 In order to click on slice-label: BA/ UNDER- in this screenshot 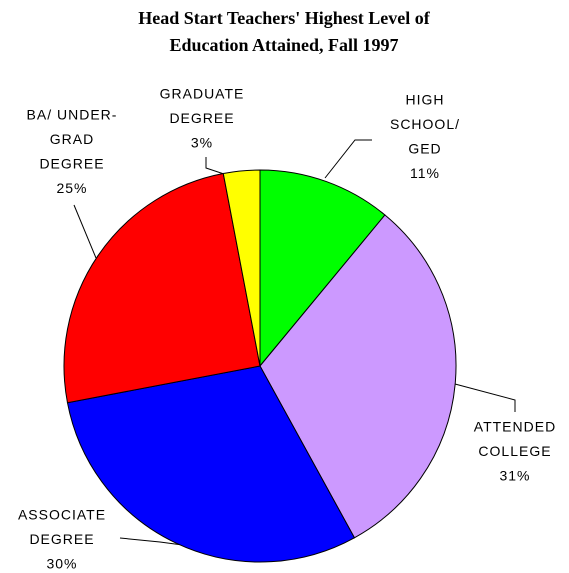, I will do `click(72, 115)`.